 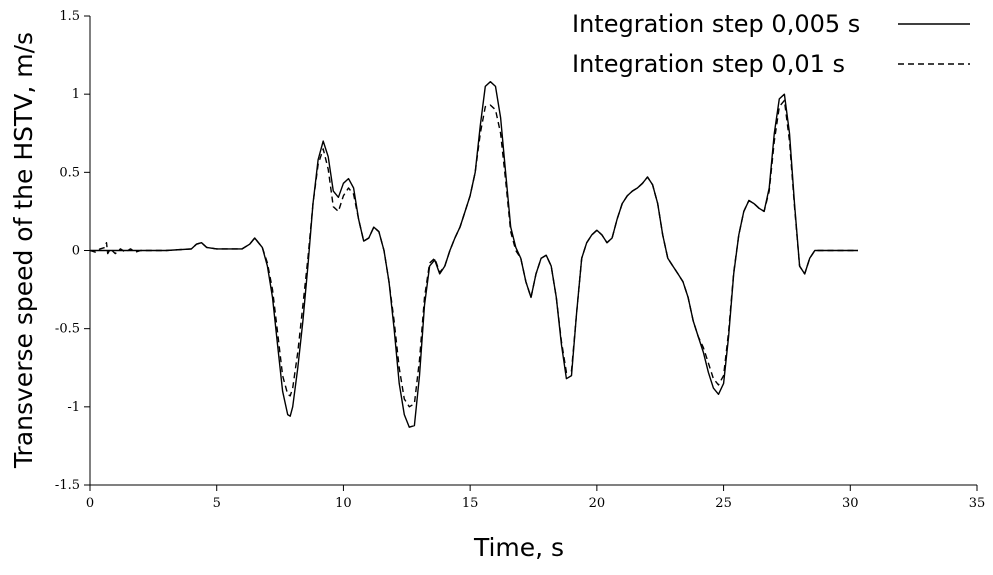 What do you see at coordinates (69, 172) in the screenshot?
I see `y-tick-label: 0.5` at bounding box center [69, 172].